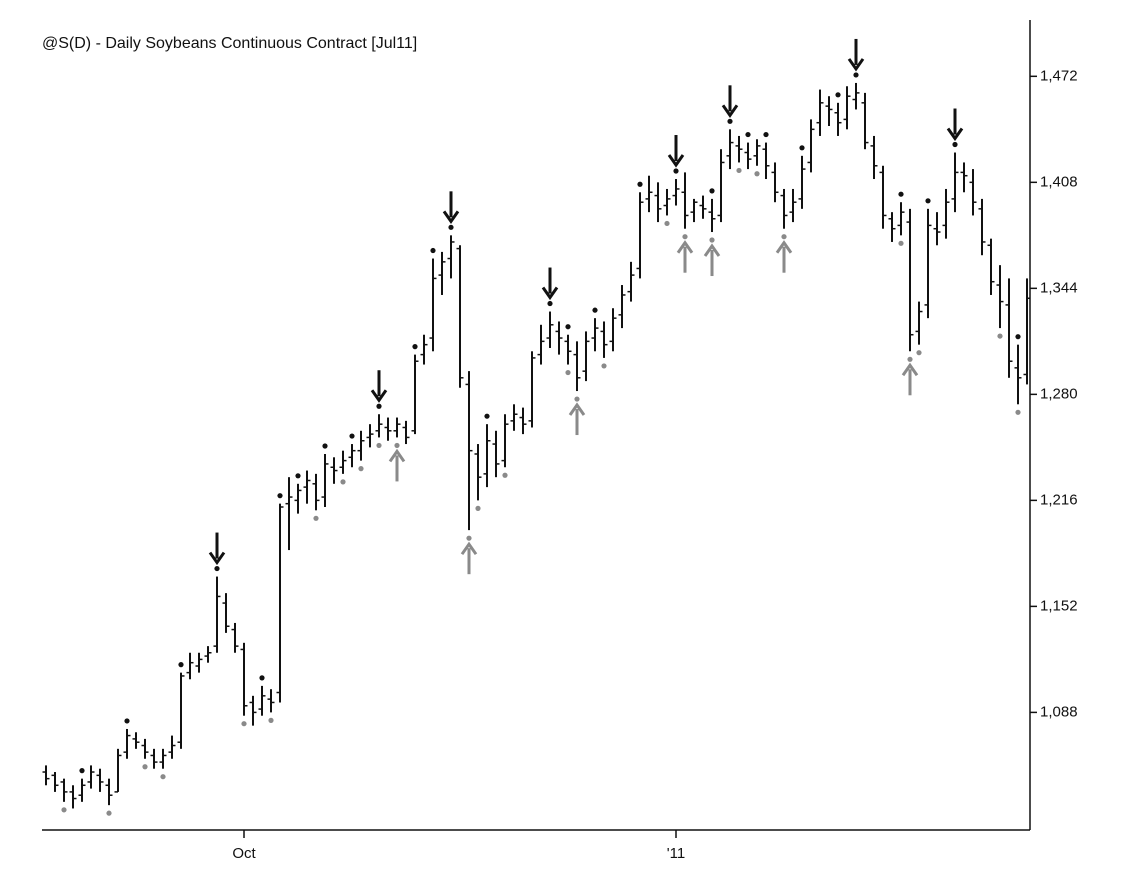 This screenshot has width=1143, height=878. I want to click on y-tick-label: 1,216, so click(1059, 499).